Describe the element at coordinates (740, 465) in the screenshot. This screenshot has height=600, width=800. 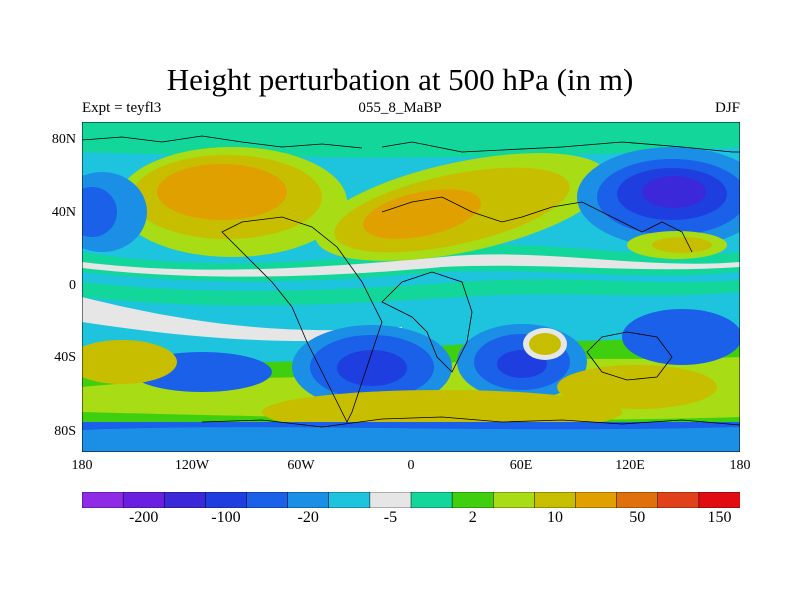
I see `x-label-180e: 180` at that location.